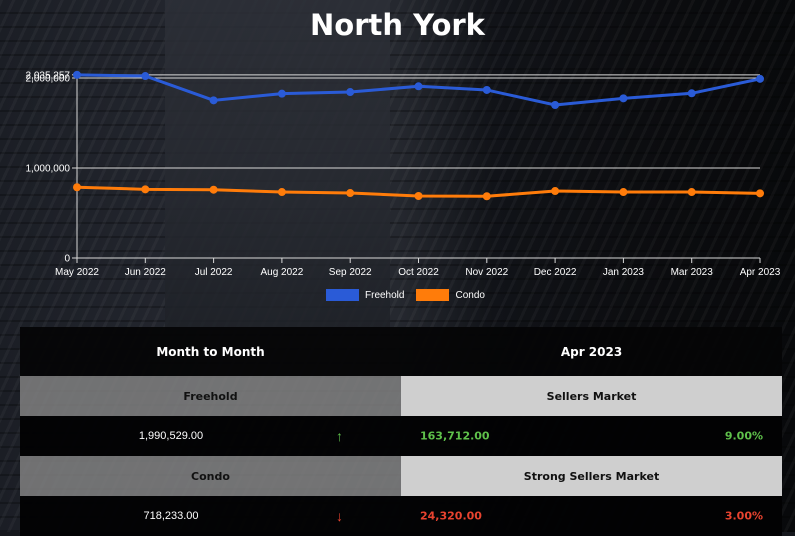 This screenshot has width=795, height=536. I want to click on arrow-down-icon: ↓, so click(339, 516).